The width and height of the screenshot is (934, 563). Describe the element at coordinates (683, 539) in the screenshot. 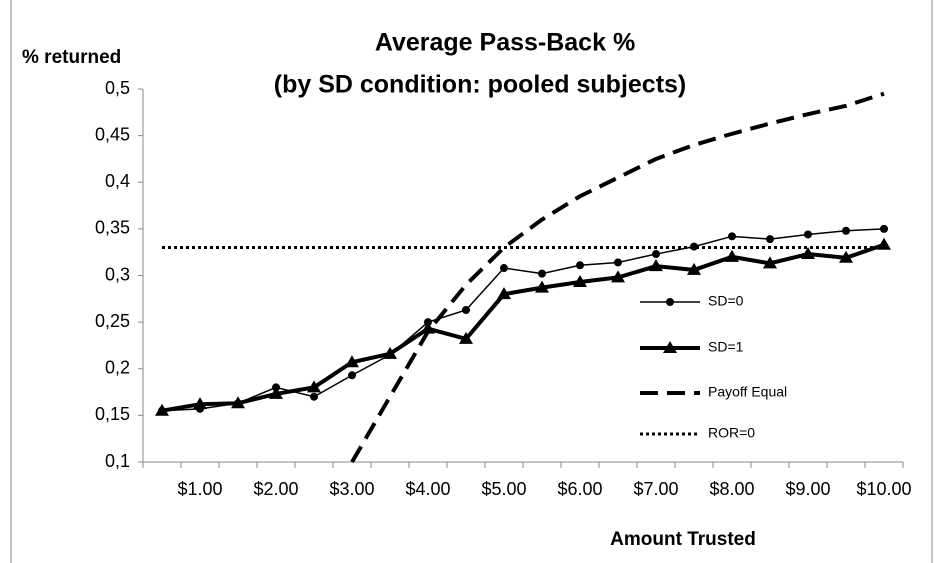

I see `x-axis-title: Amount Trusted` at that location.